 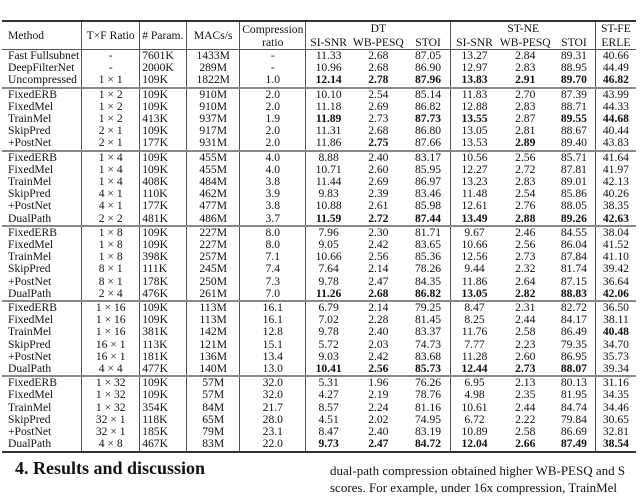 What do you see at coordinates (213, 144) in the screenshot?
I see `cell-macs: 931M` at bounding box center [213, 144].